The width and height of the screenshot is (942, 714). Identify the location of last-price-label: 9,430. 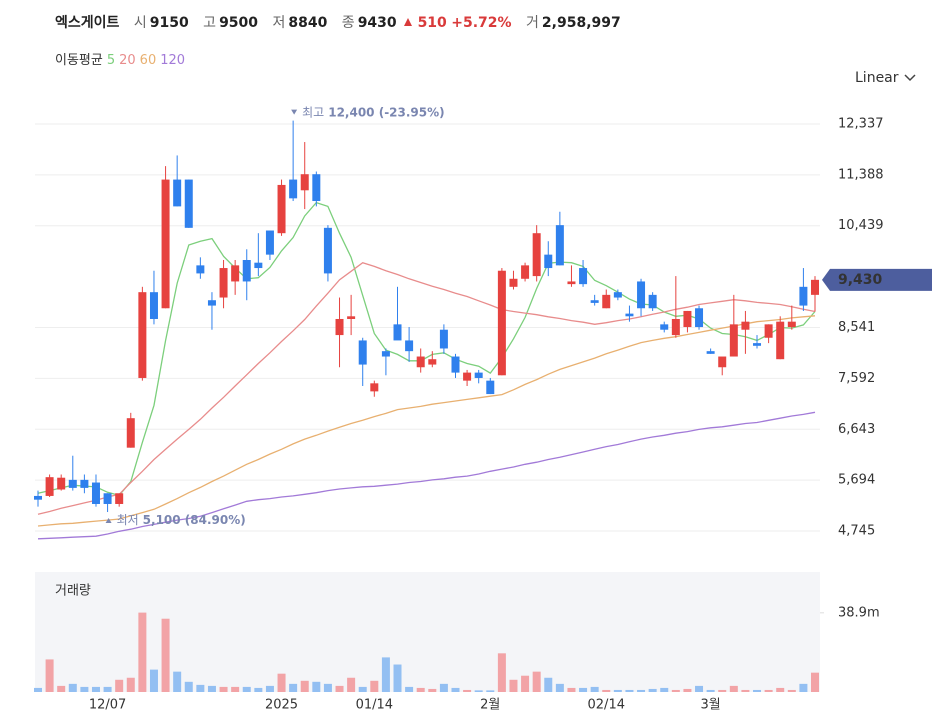
(860, 280).